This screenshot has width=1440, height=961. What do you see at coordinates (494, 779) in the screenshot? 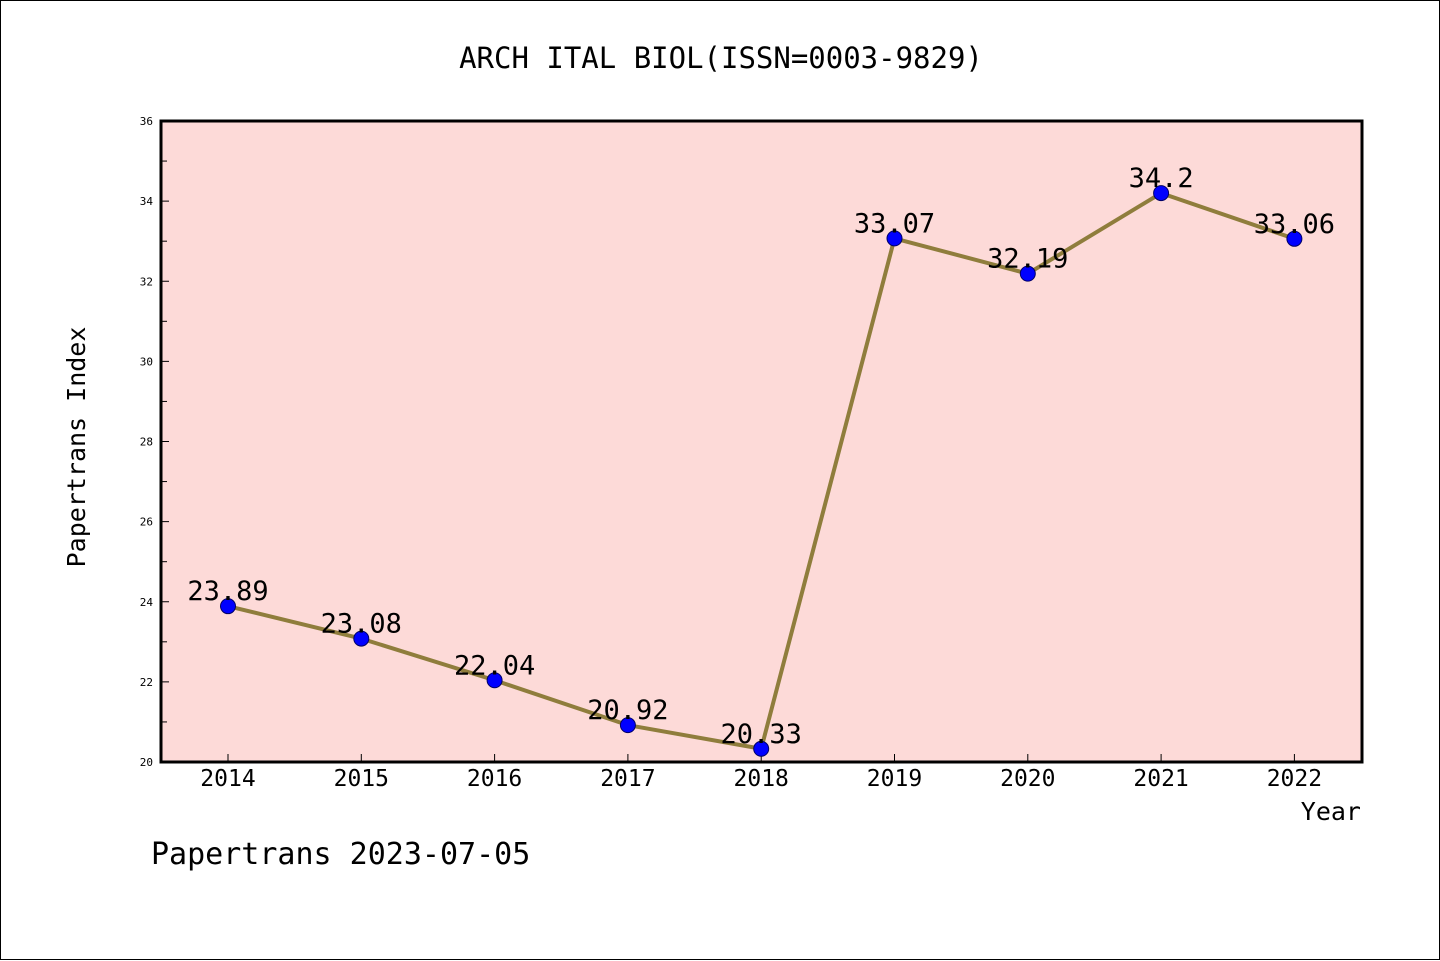
I see `x-tick-label: 2016` at bounding box center [494, 779].